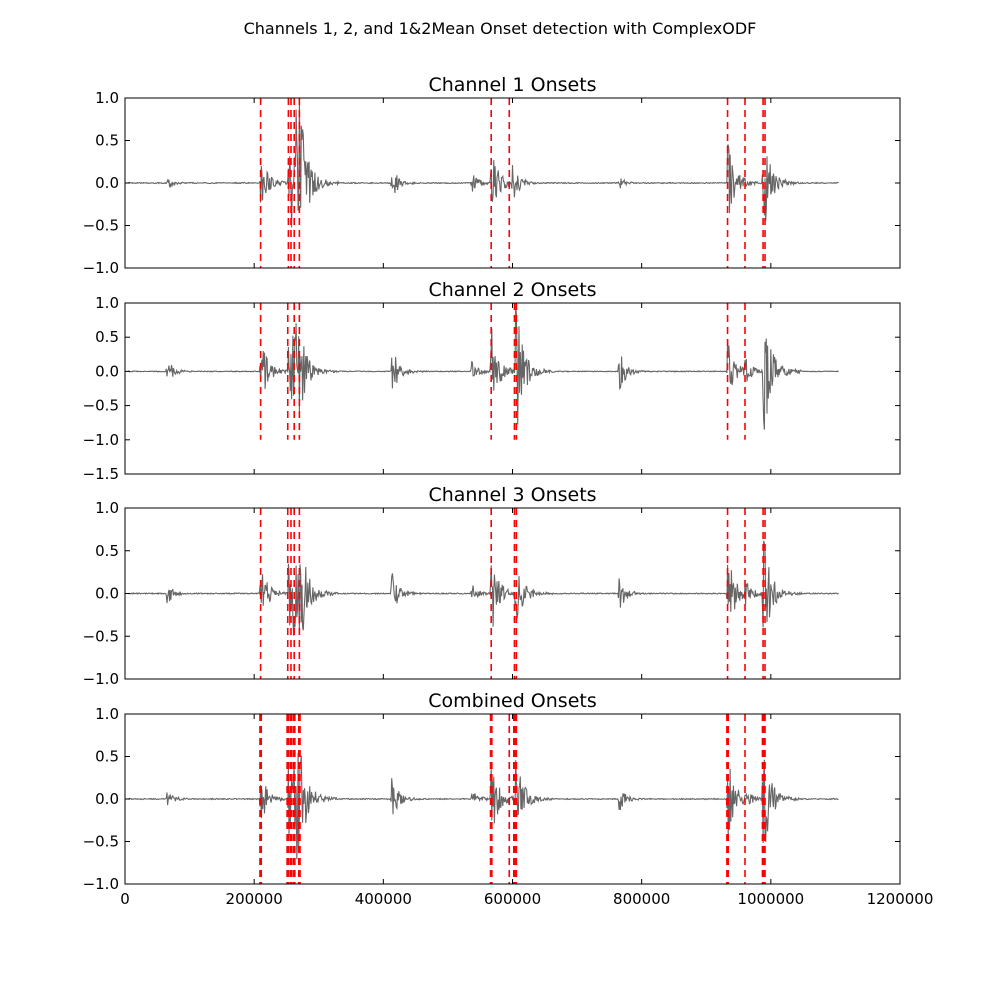 This screenshot has width=1000, height=983. Describe the element at coordinates (254, 899) in the screenshot. I see `x-tick-label: 200000` at that location.